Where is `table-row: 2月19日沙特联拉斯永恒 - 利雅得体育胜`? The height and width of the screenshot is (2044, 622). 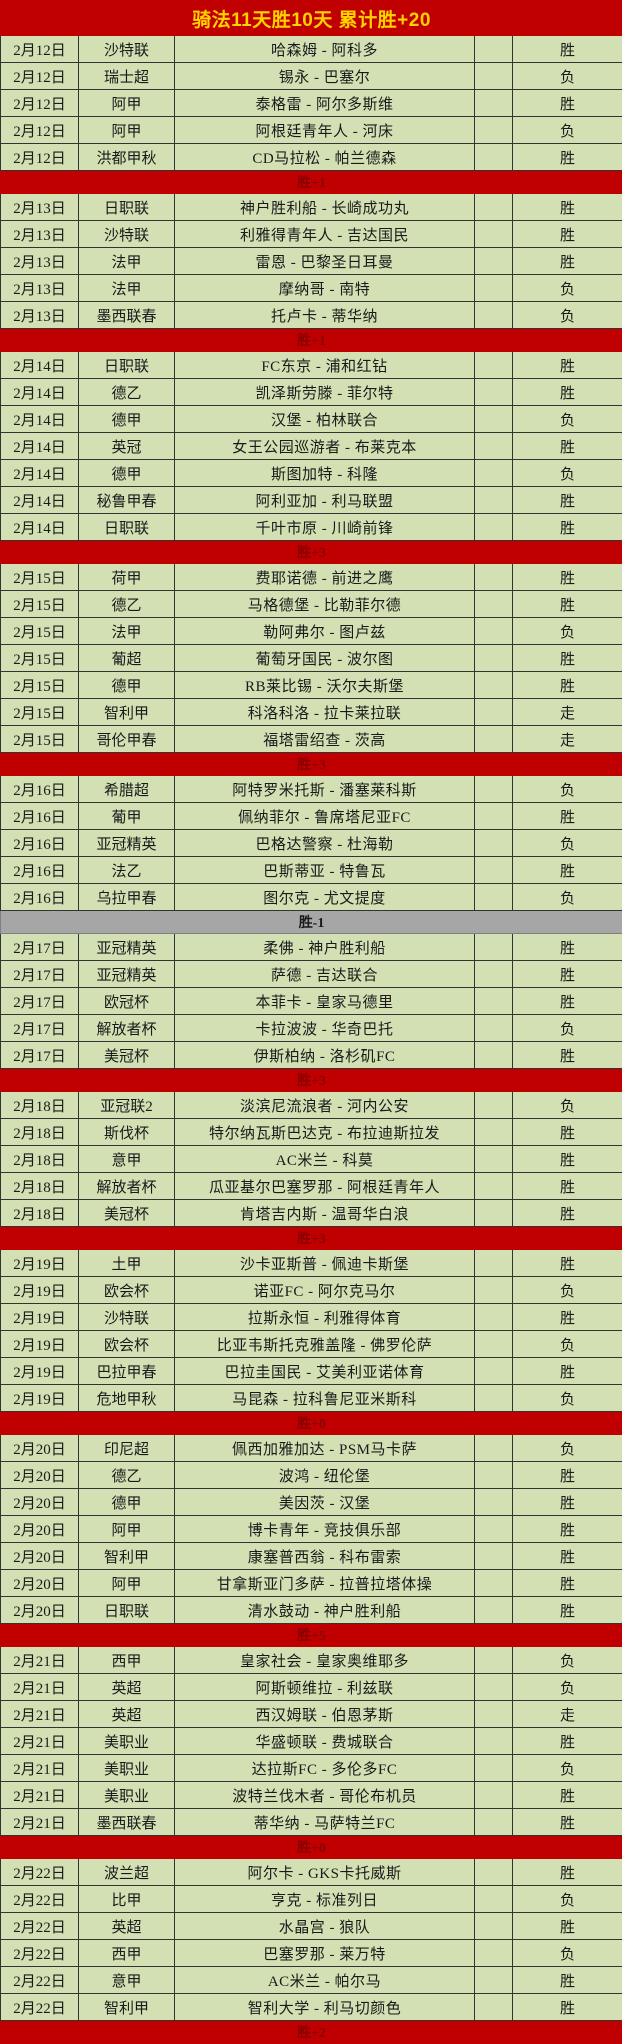 table-row: 2月19日沙特联拉斯永恒 - 利雅得体育胜 is located at coordinates (311, 1317).